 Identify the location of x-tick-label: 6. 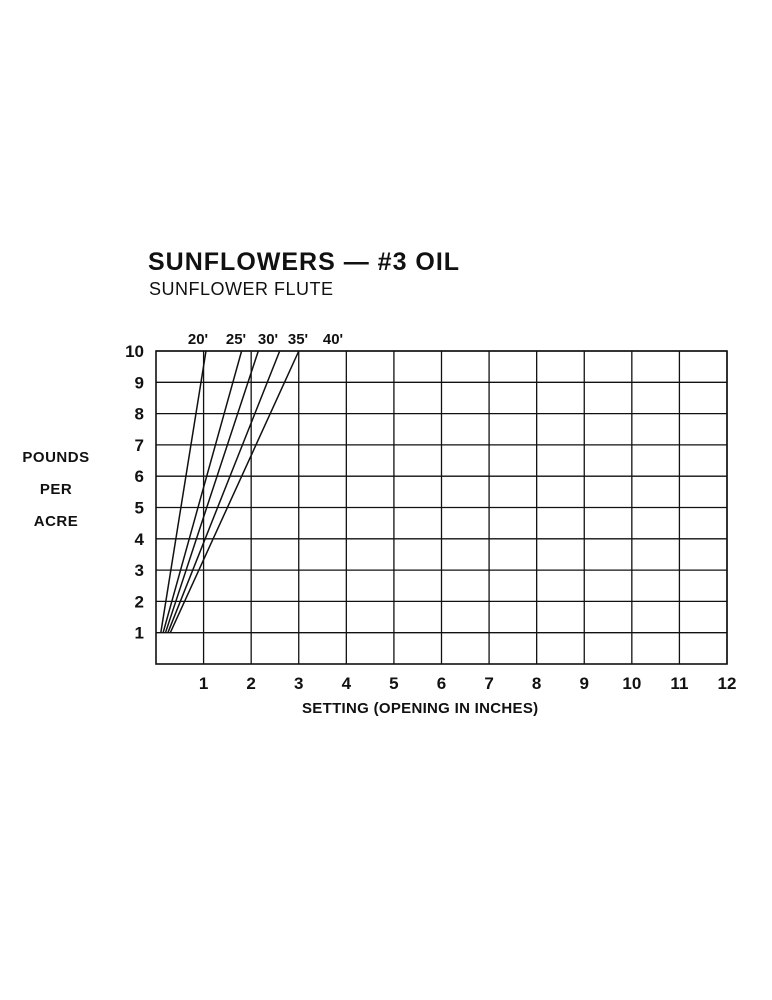
(441, 683).